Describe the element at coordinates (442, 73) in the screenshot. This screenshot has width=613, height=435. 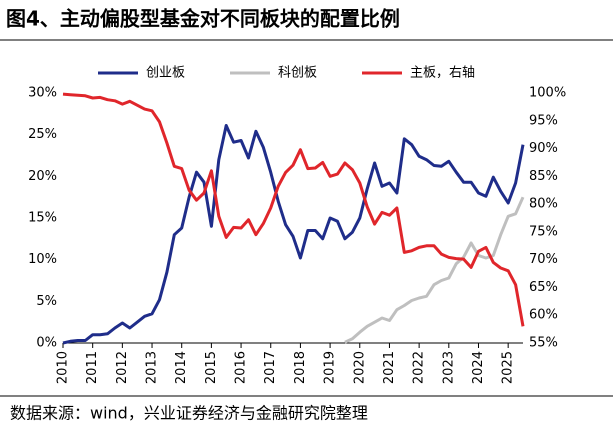
I see `legend-label: 主板，右轴` at that location.